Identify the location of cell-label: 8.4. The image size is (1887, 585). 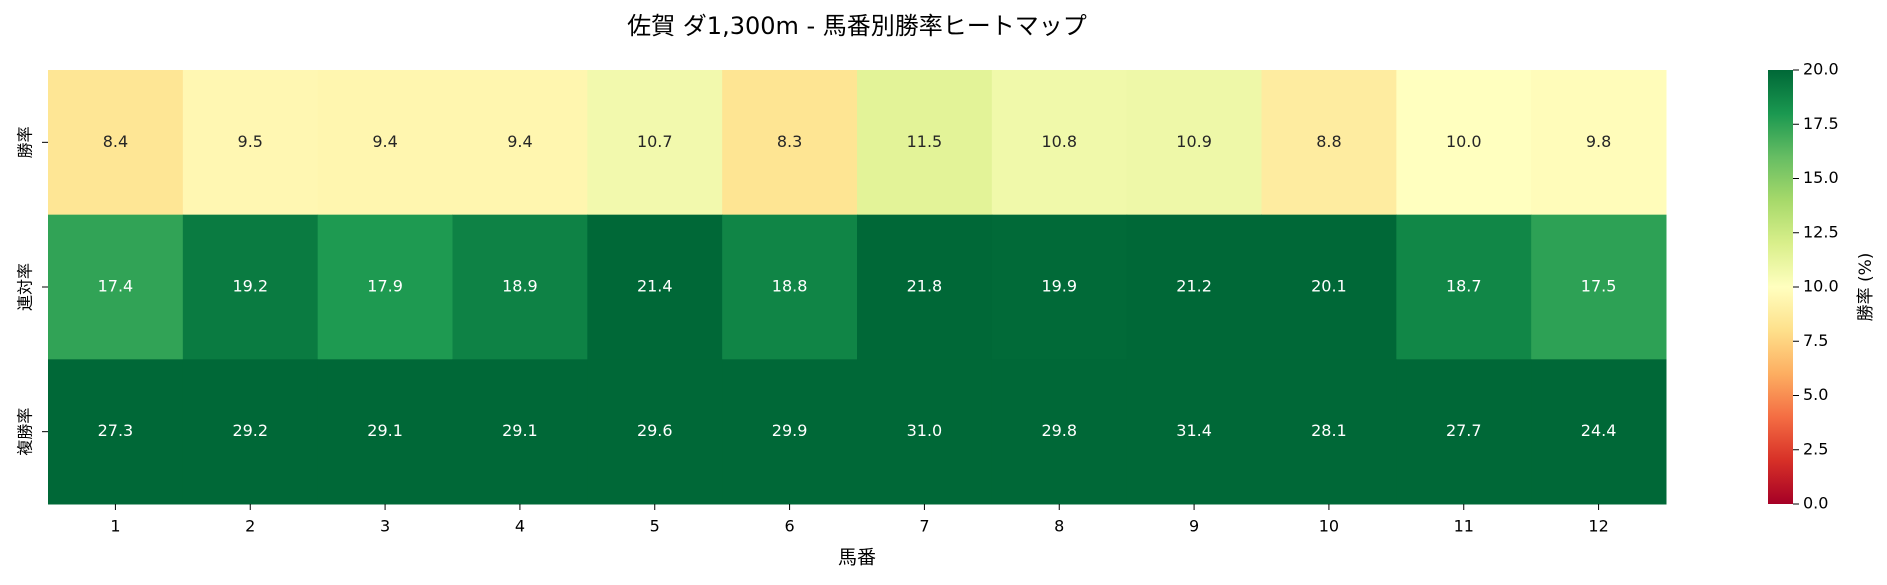
(115, 141).